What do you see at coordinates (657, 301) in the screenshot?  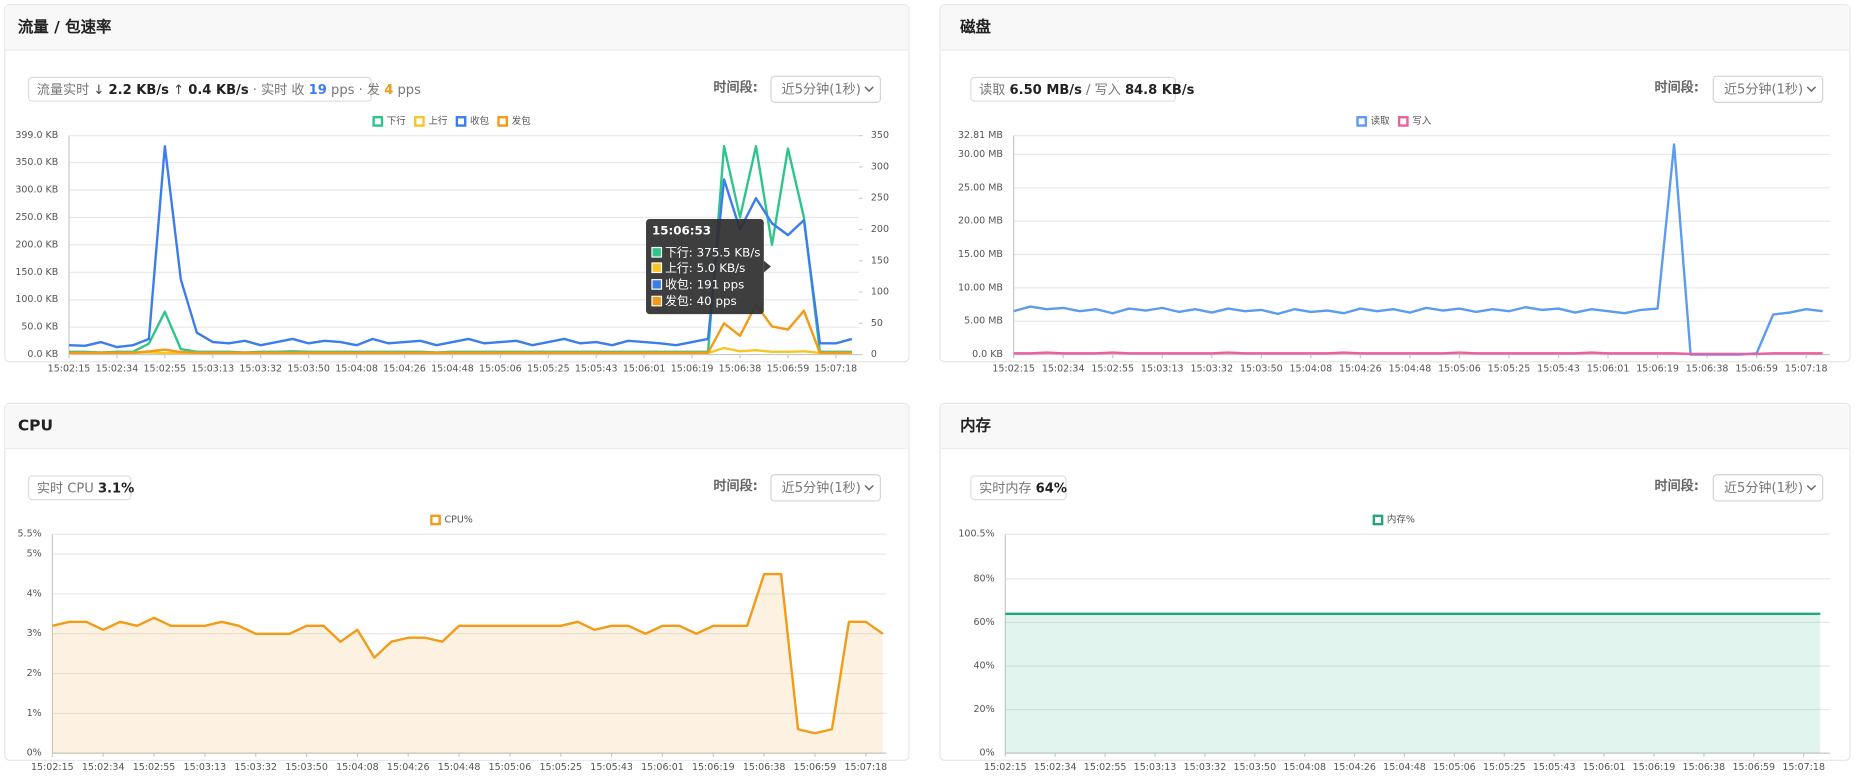 I see `tooltip-swatch` at bounding box center [657, 301].